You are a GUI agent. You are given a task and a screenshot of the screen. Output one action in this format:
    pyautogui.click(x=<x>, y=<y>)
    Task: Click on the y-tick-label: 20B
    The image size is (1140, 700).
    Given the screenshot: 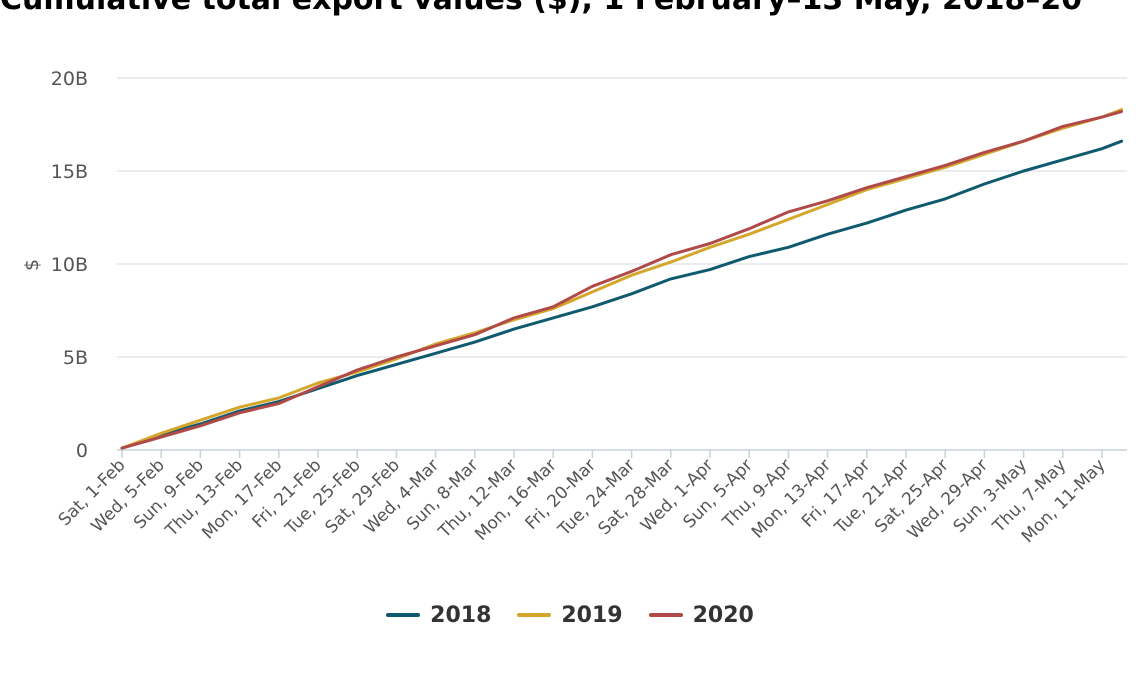 What is the action you would take?
    pyautogui.click(x=69, y=79)
    